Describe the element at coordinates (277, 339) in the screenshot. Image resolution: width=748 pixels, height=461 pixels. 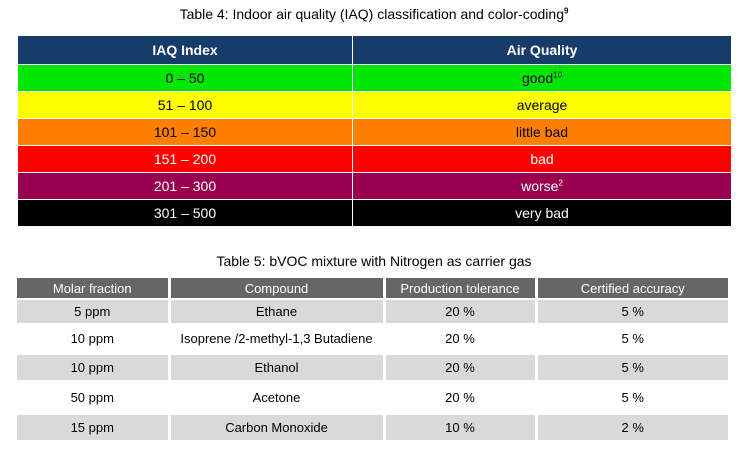
I see `compound-cell: Isoprene /2-methyl-1,3 Butadiene` at that location.